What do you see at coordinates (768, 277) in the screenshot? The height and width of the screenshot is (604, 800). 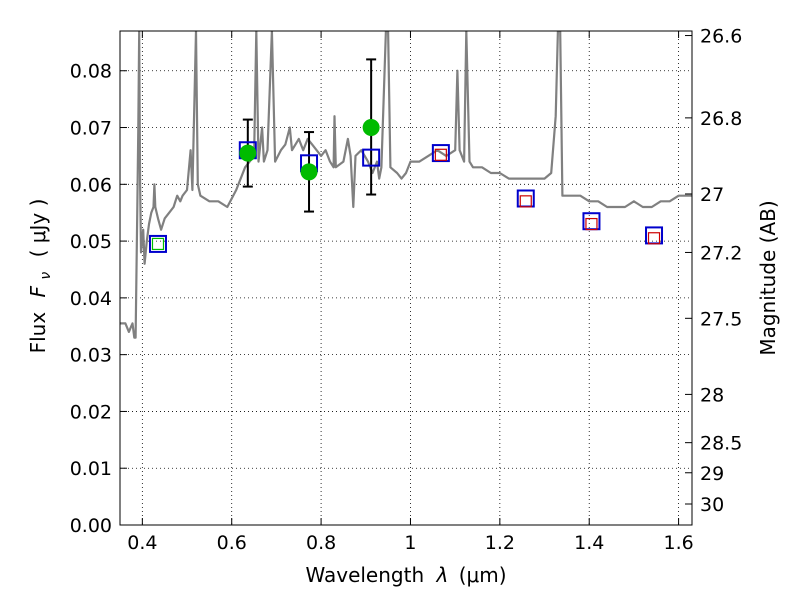 I see `y2-axis-label: Magnitude (AB)` at bounding box center [768, 277].